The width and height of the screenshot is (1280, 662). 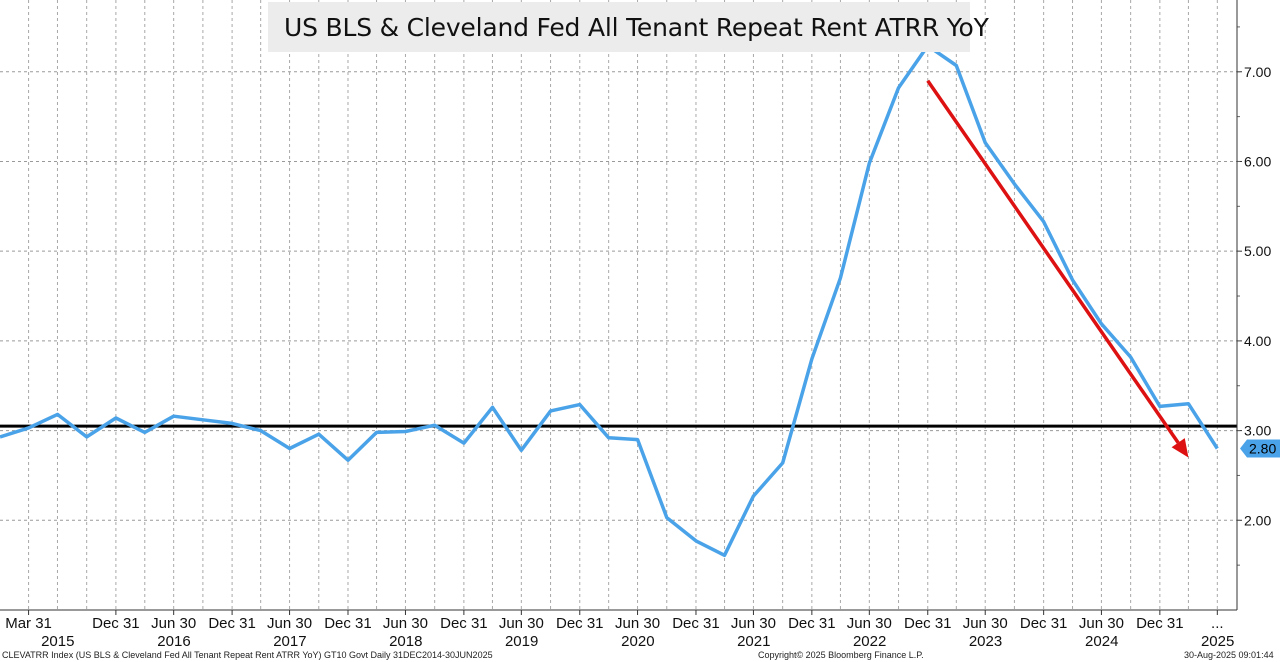 What do you see at coordinates (521, 641) in the screenshot?
I see `year-label: 2019` at bounding box center [521, 641].